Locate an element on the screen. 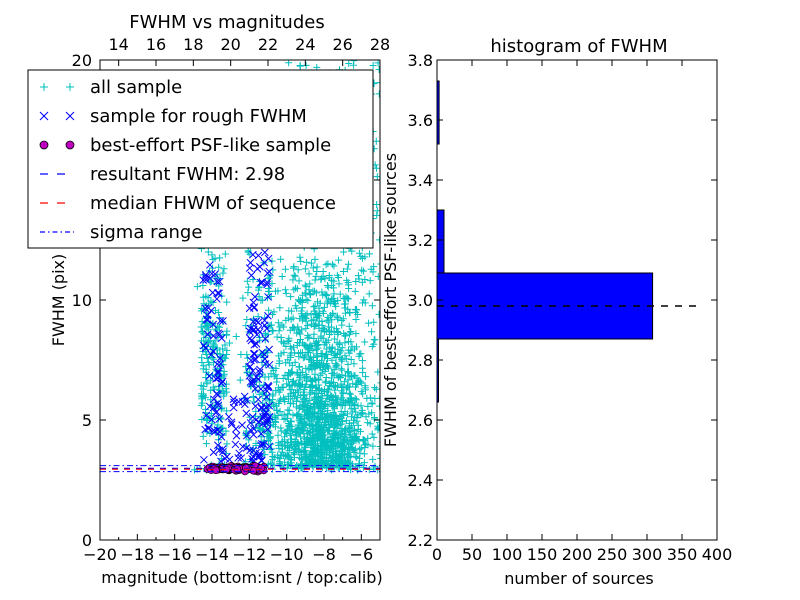  right-x-tick-label: 100 is located at coordinates (507, 554).